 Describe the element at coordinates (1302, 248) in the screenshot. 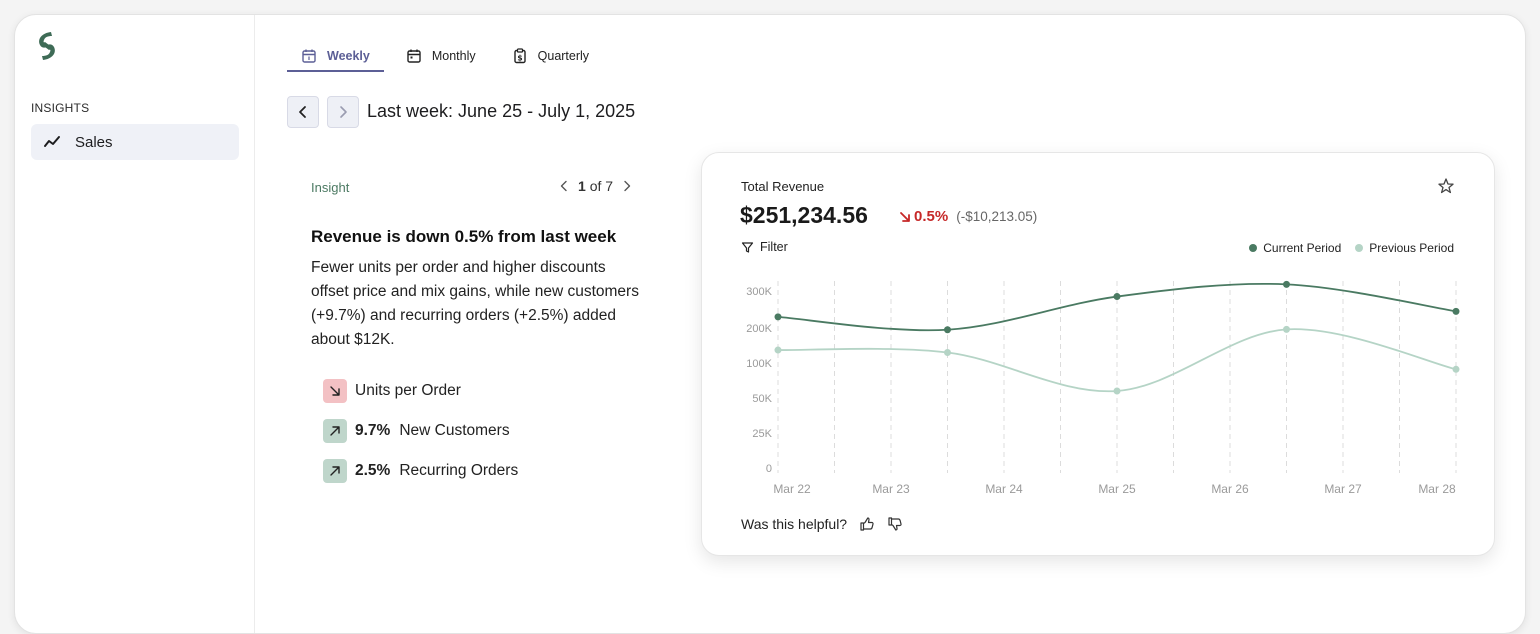

I see `legend-label: Current Period` at that location.